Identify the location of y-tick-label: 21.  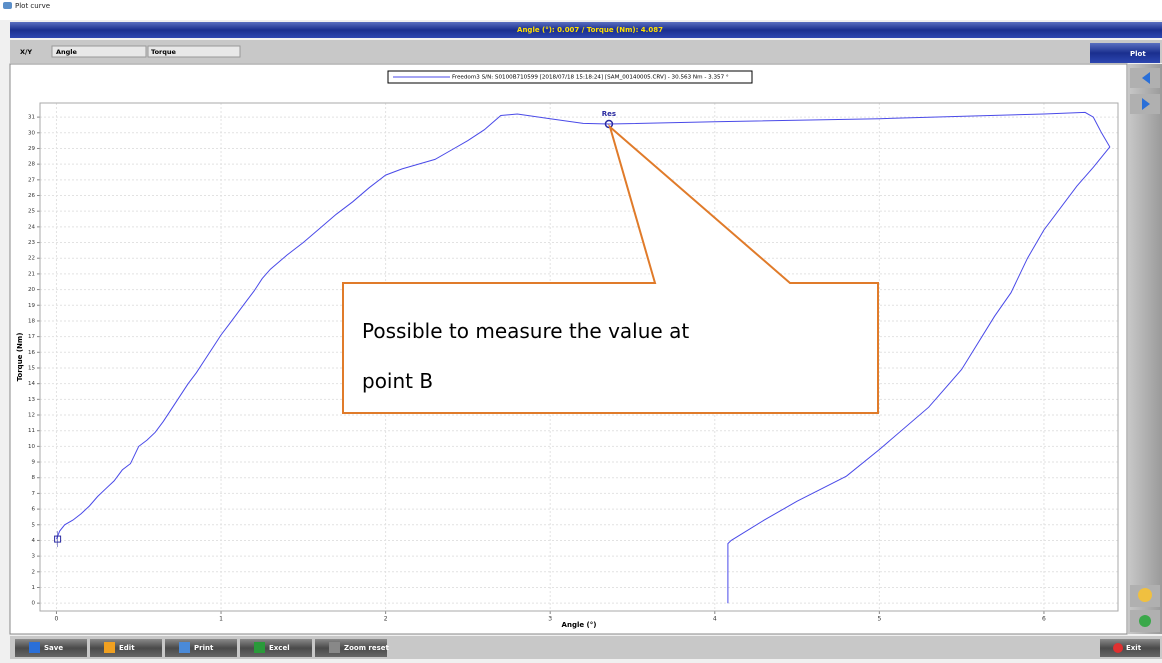
(31, 274).